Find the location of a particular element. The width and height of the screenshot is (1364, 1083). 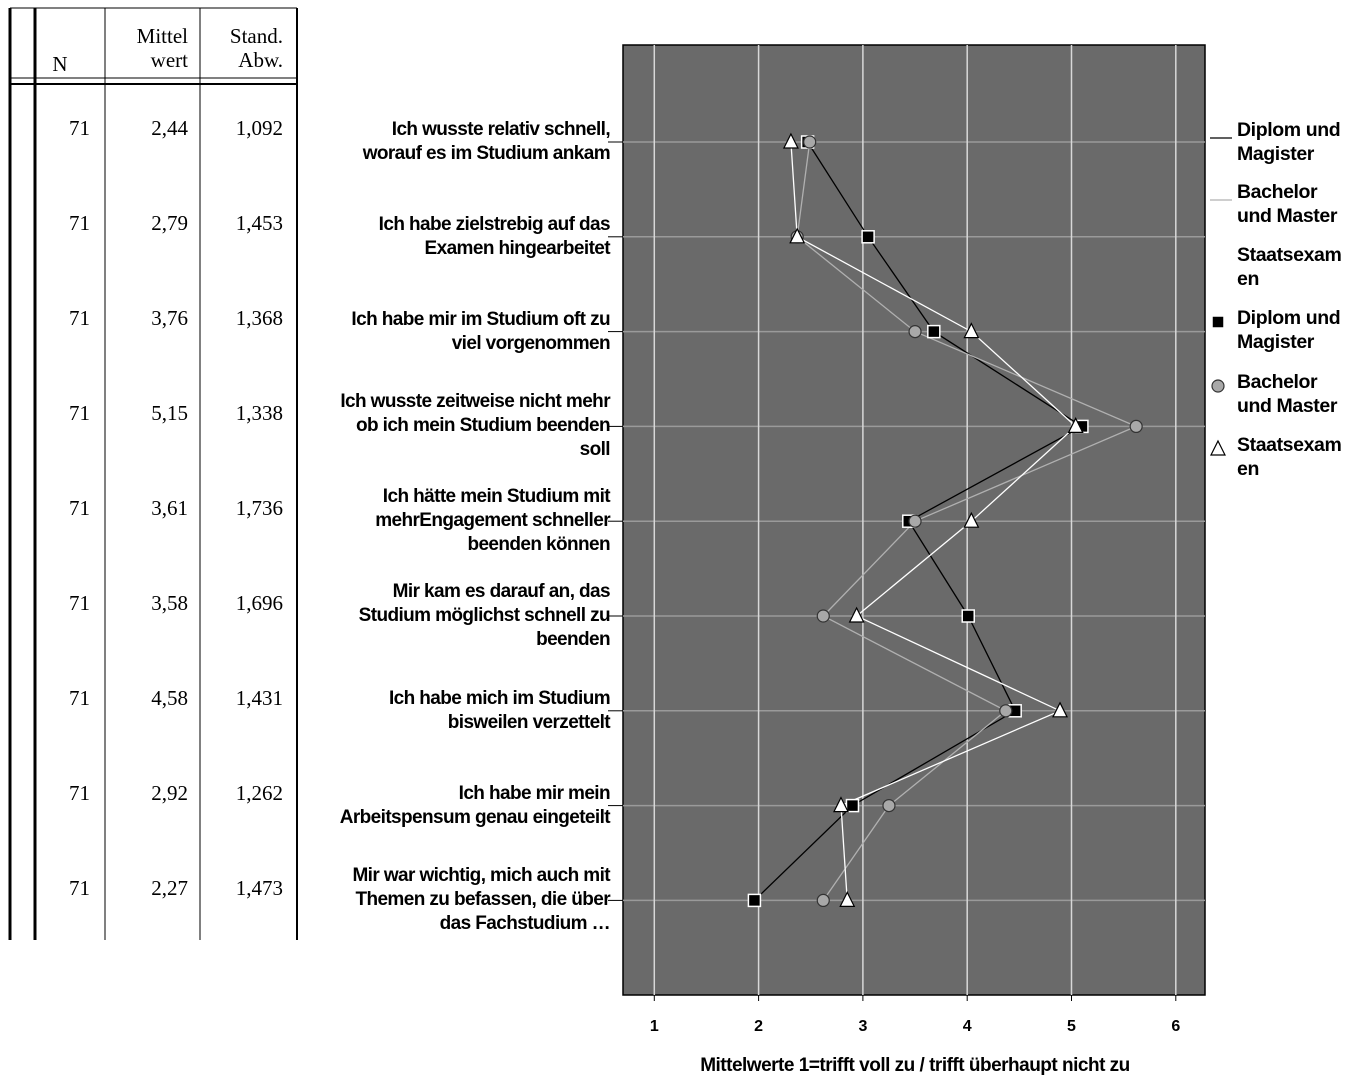

table-cell: 4,58 is located at coordinates (169, 698).